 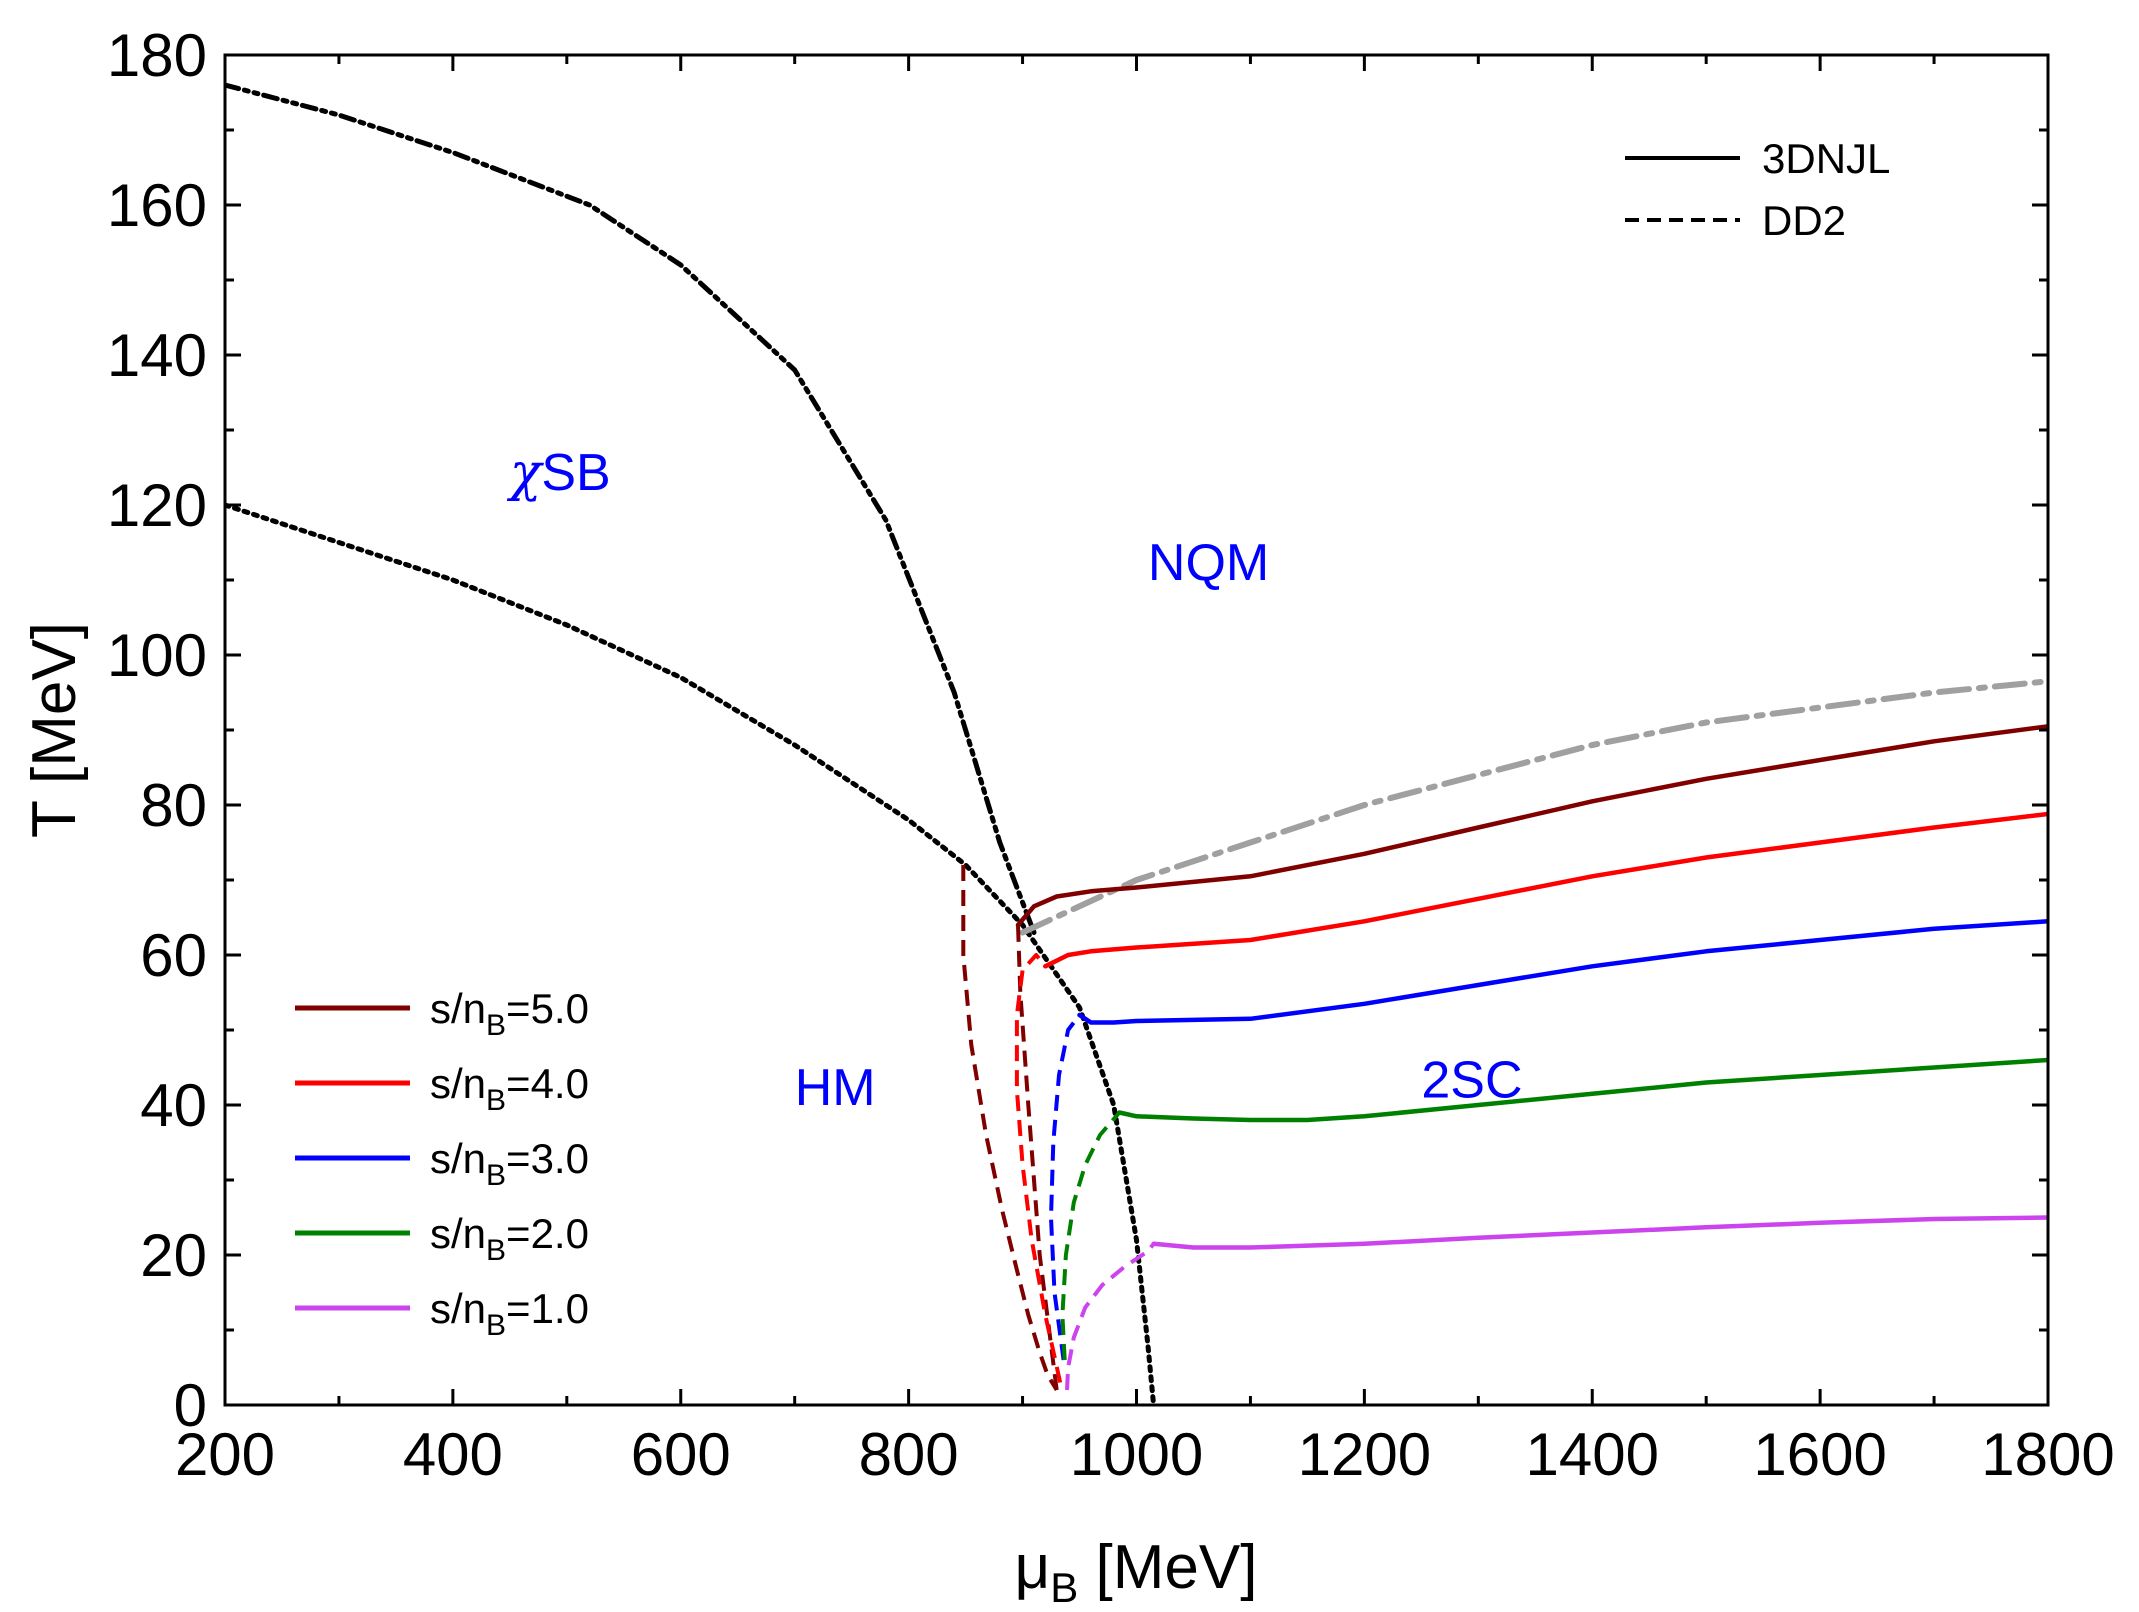 What do you see at coordinates (1757, 189) in the screenshot?
I see `style-legend: 3DNJL DD2` at bounding box center [1757, 189].